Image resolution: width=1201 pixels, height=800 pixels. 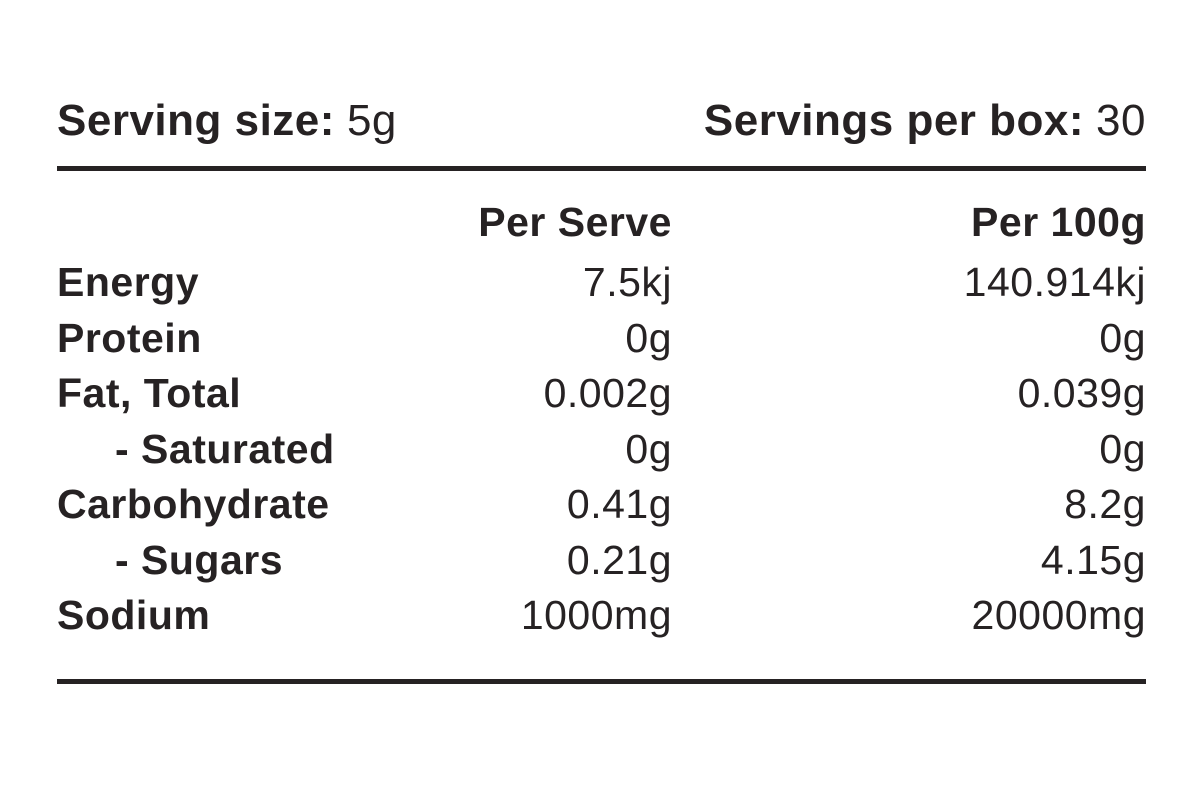 I want to click on nutrient-label: Protein, so click(x=129, y=337).